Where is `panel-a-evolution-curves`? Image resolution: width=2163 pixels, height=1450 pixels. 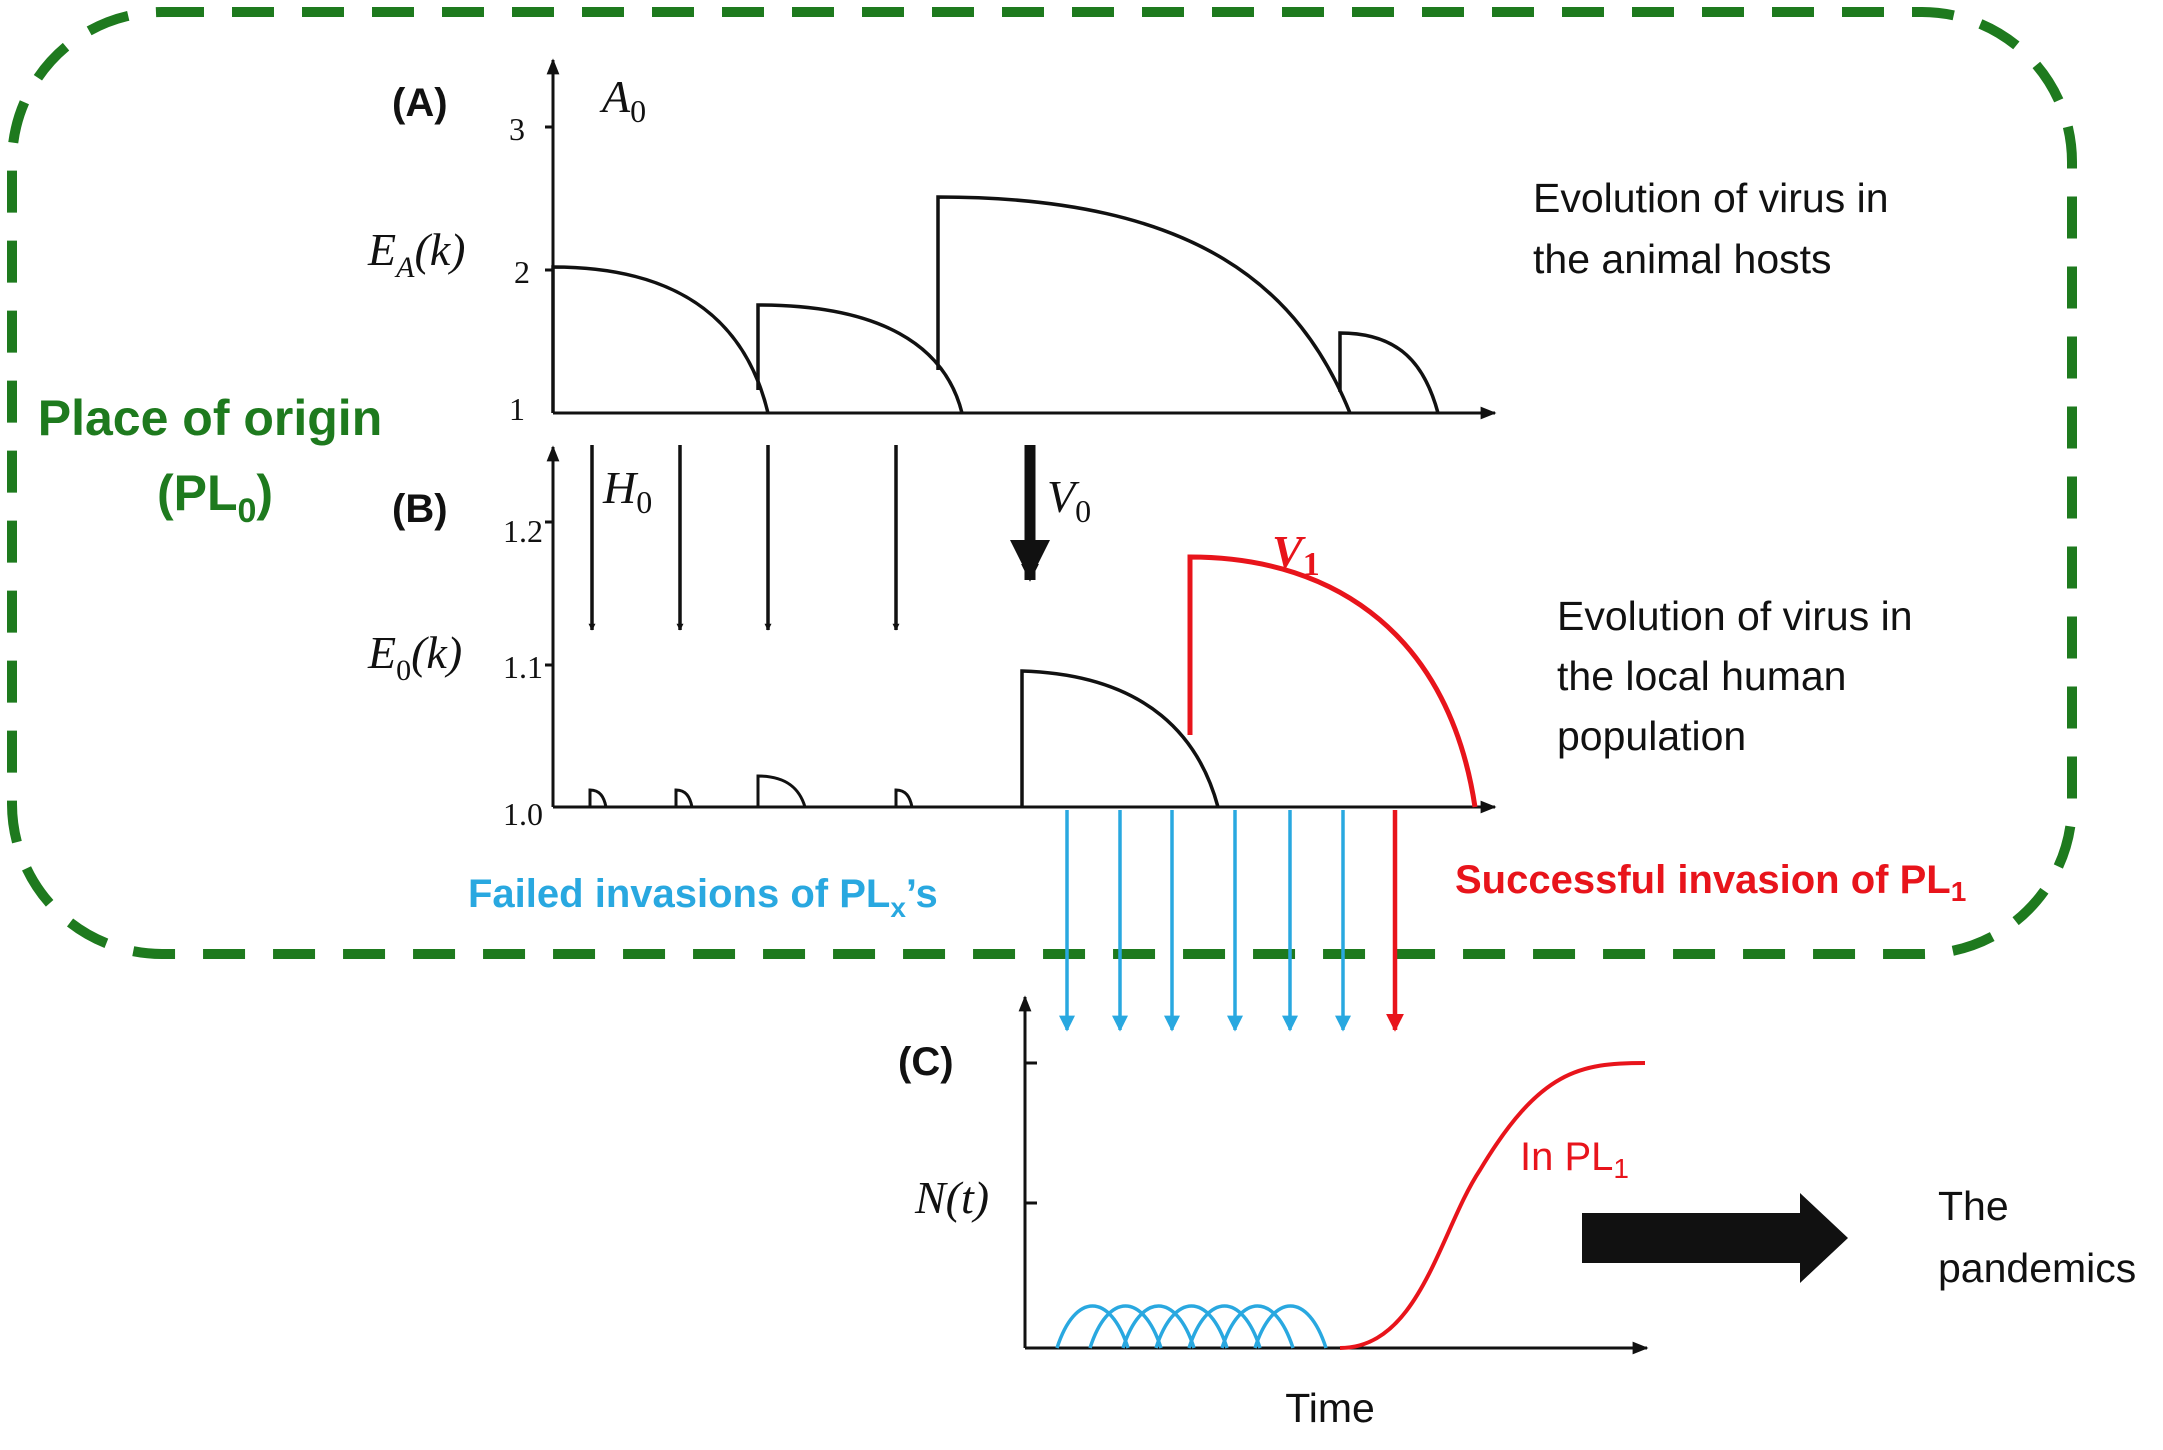
panel-a-evolution-curves is located at coordinates (995, 304).